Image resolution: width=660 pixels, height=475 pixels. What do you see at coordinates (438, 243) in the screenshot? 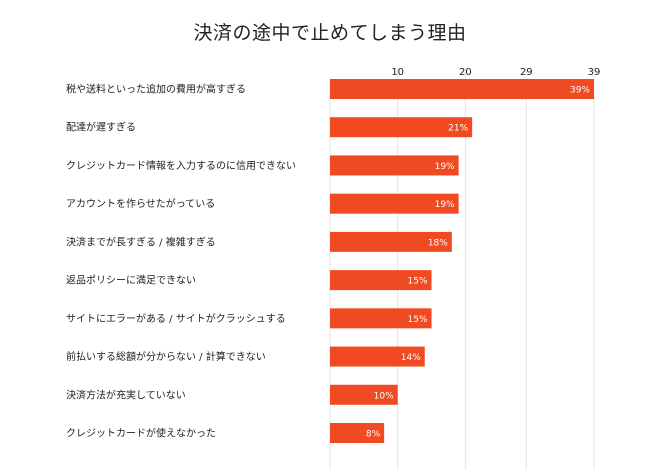
I see `bar-value-label: 18%` at bounding box center [438, 243].